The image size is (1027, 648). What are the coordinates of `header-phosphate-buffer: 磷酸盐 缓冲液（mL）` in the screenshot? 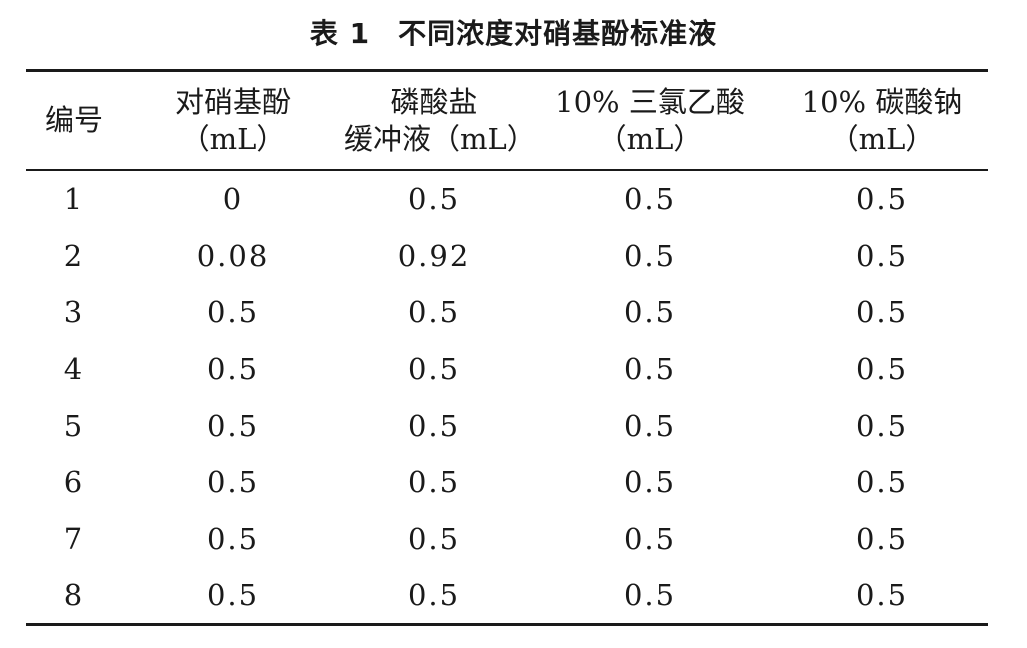 It's located at (440, 120).